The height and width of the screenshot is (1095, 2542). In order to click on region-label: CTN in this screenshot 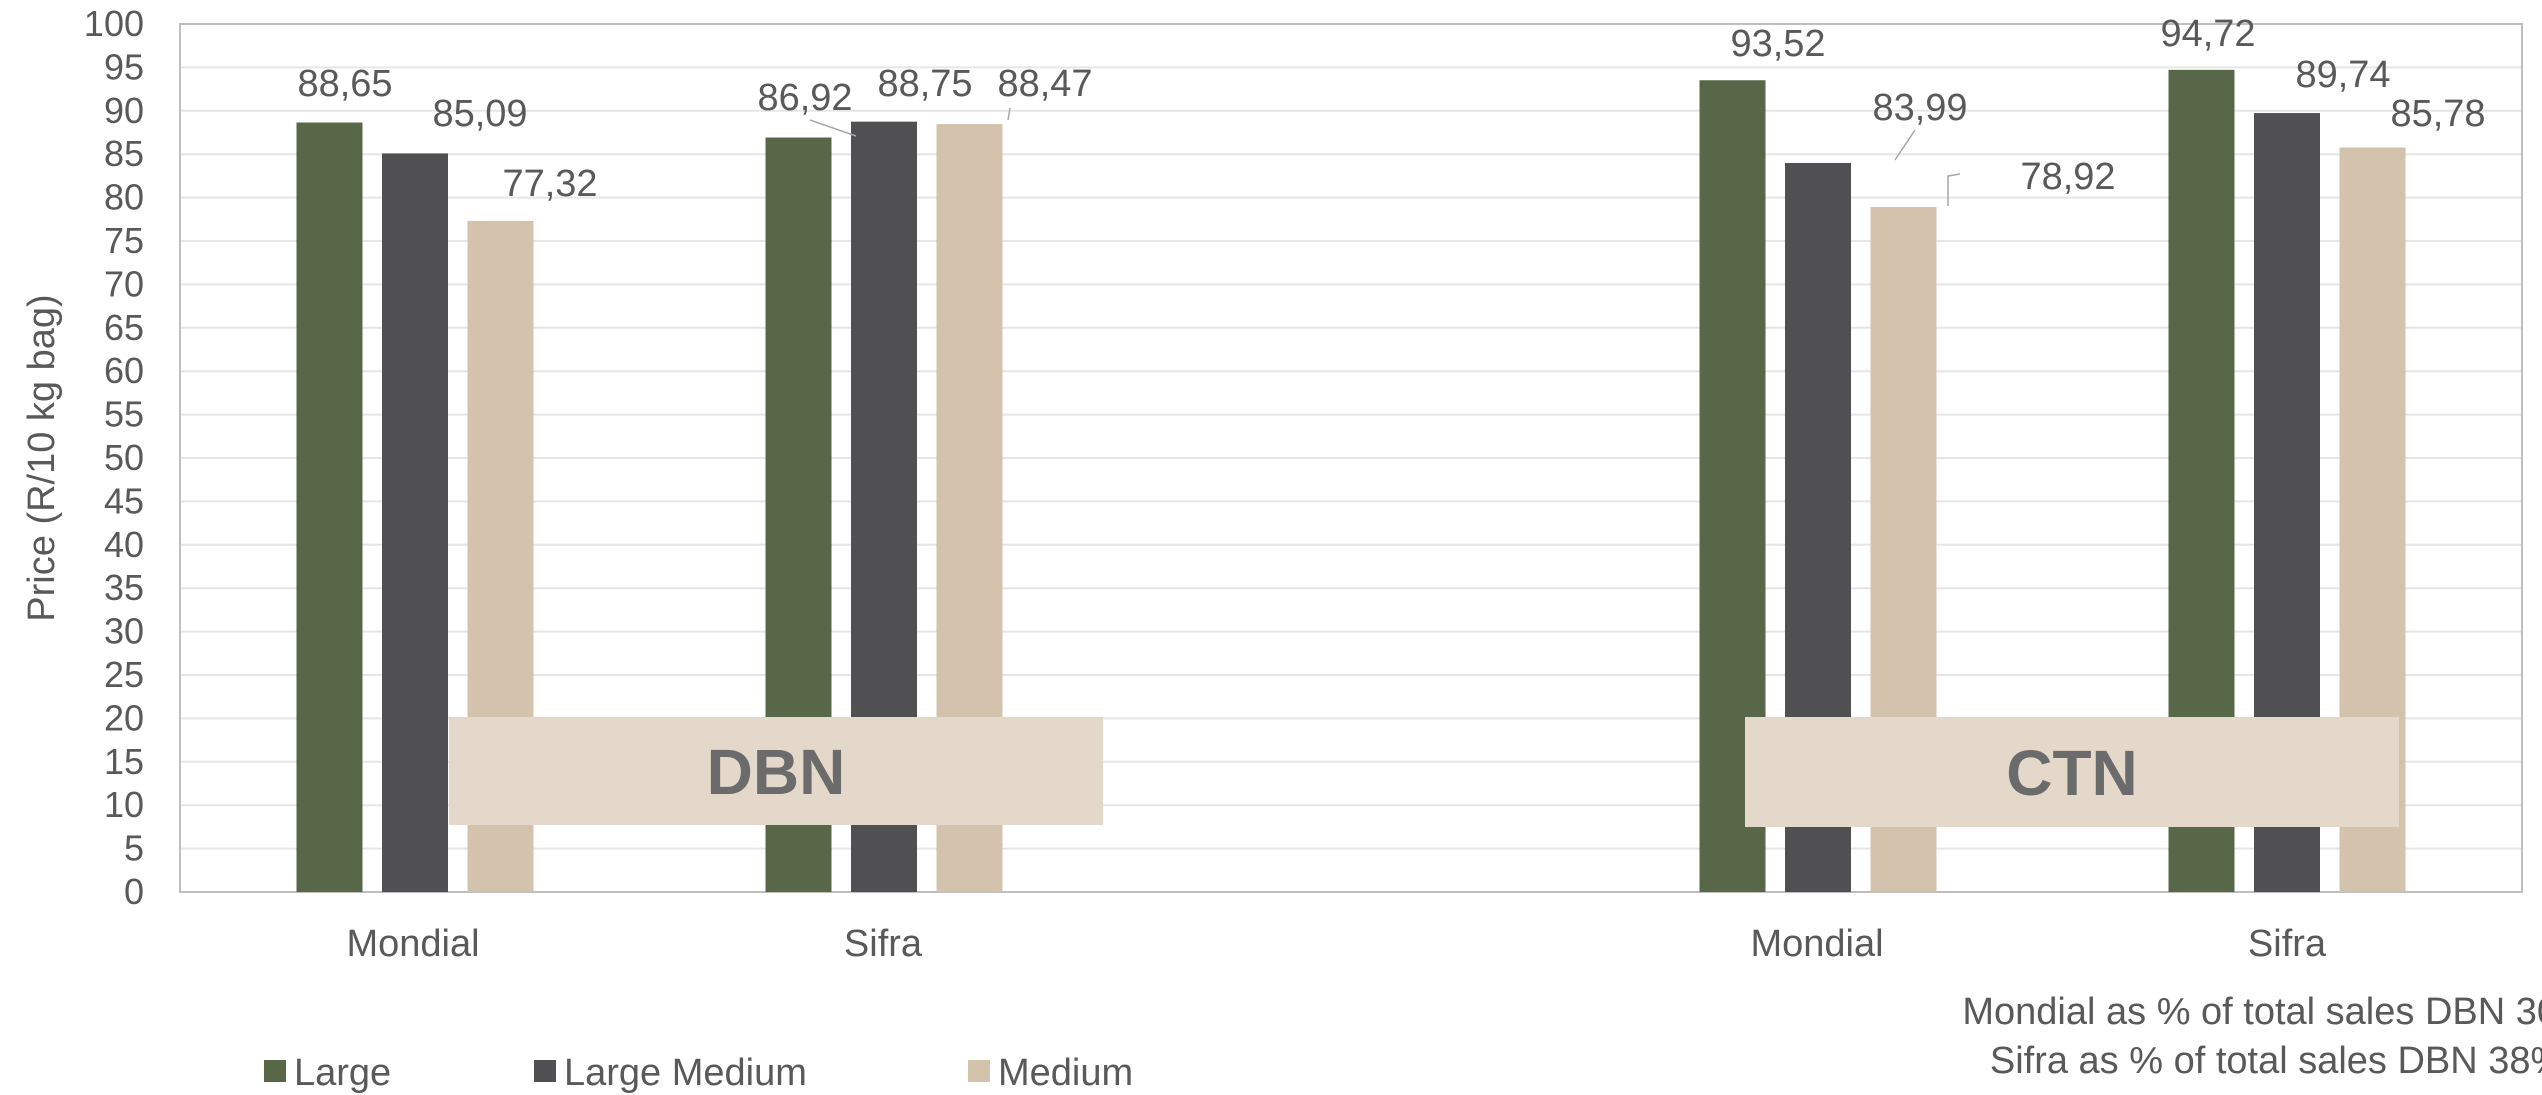, I will do `click(2072, 773)`.